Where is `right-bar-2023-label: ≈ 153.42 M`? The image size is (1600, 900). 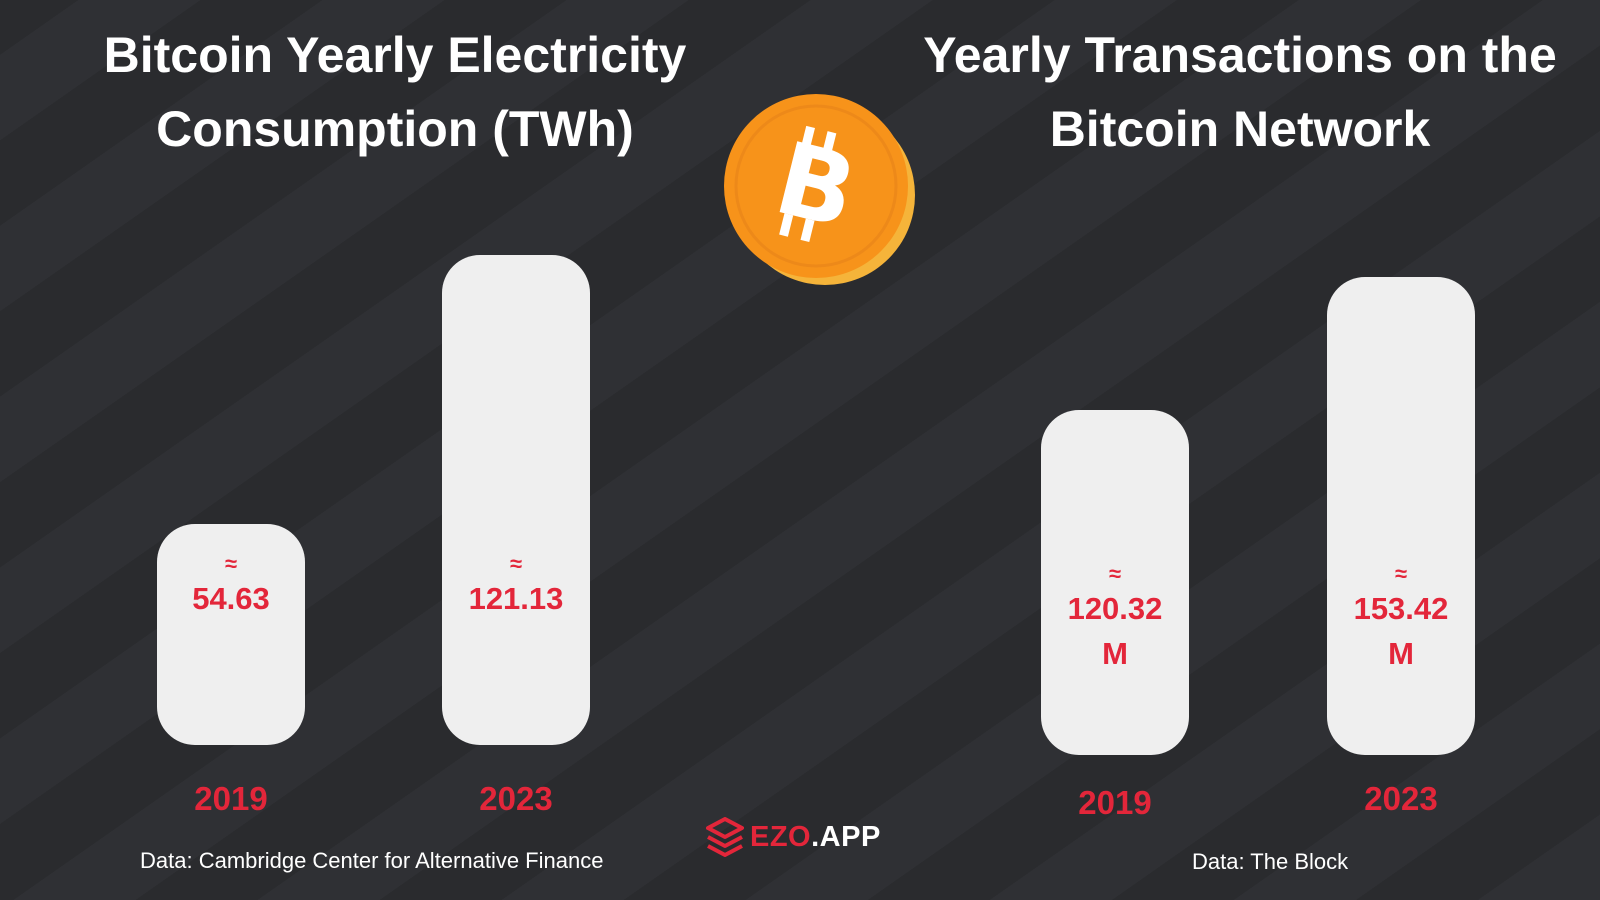
right-bar-2023-label: ≈ 153.42 M is located at coordinates (1401, 619).